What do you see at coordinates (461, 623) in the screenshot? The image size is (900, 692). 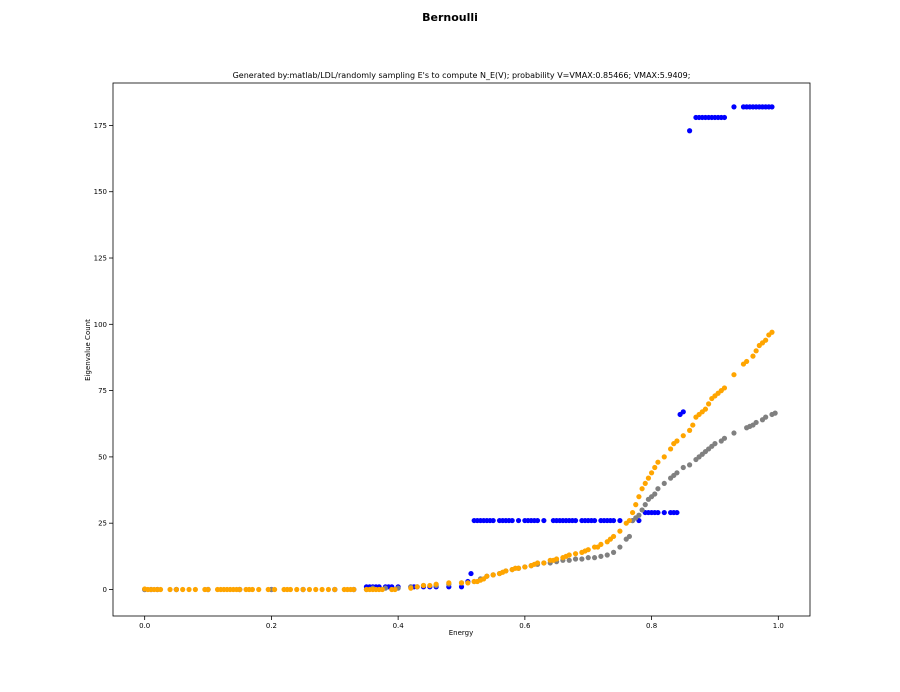 I see `x-axis: 0.0 0.2 0.4 0.6 0.8 1.0` at bounding box center [461, 623].